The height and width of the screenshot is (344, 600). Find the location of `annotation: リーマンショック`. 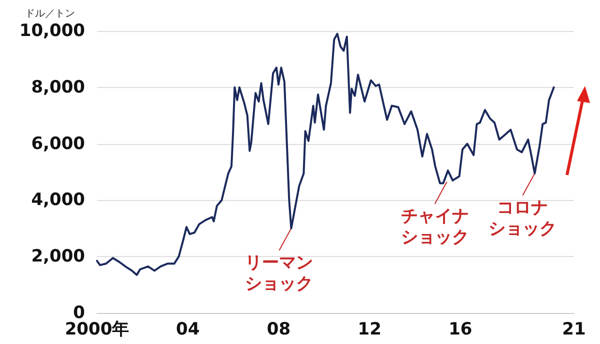

annotation: リーマンショック is located at coordinates (279, 273).